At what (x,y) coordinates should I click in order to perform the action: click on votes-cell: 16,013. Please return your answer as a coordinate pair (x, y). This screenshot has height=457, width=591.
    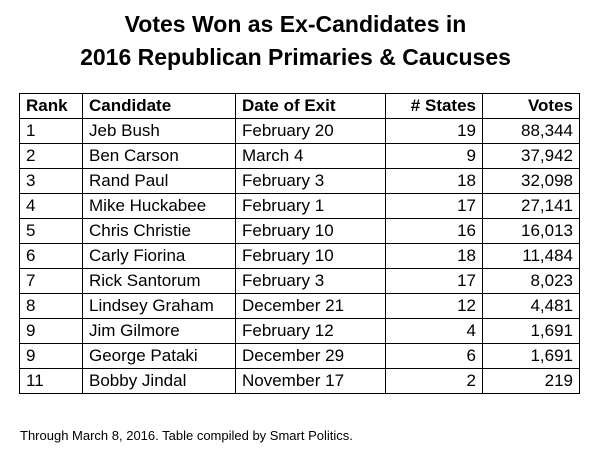
    Looking at the image, I should click on (531, 231).